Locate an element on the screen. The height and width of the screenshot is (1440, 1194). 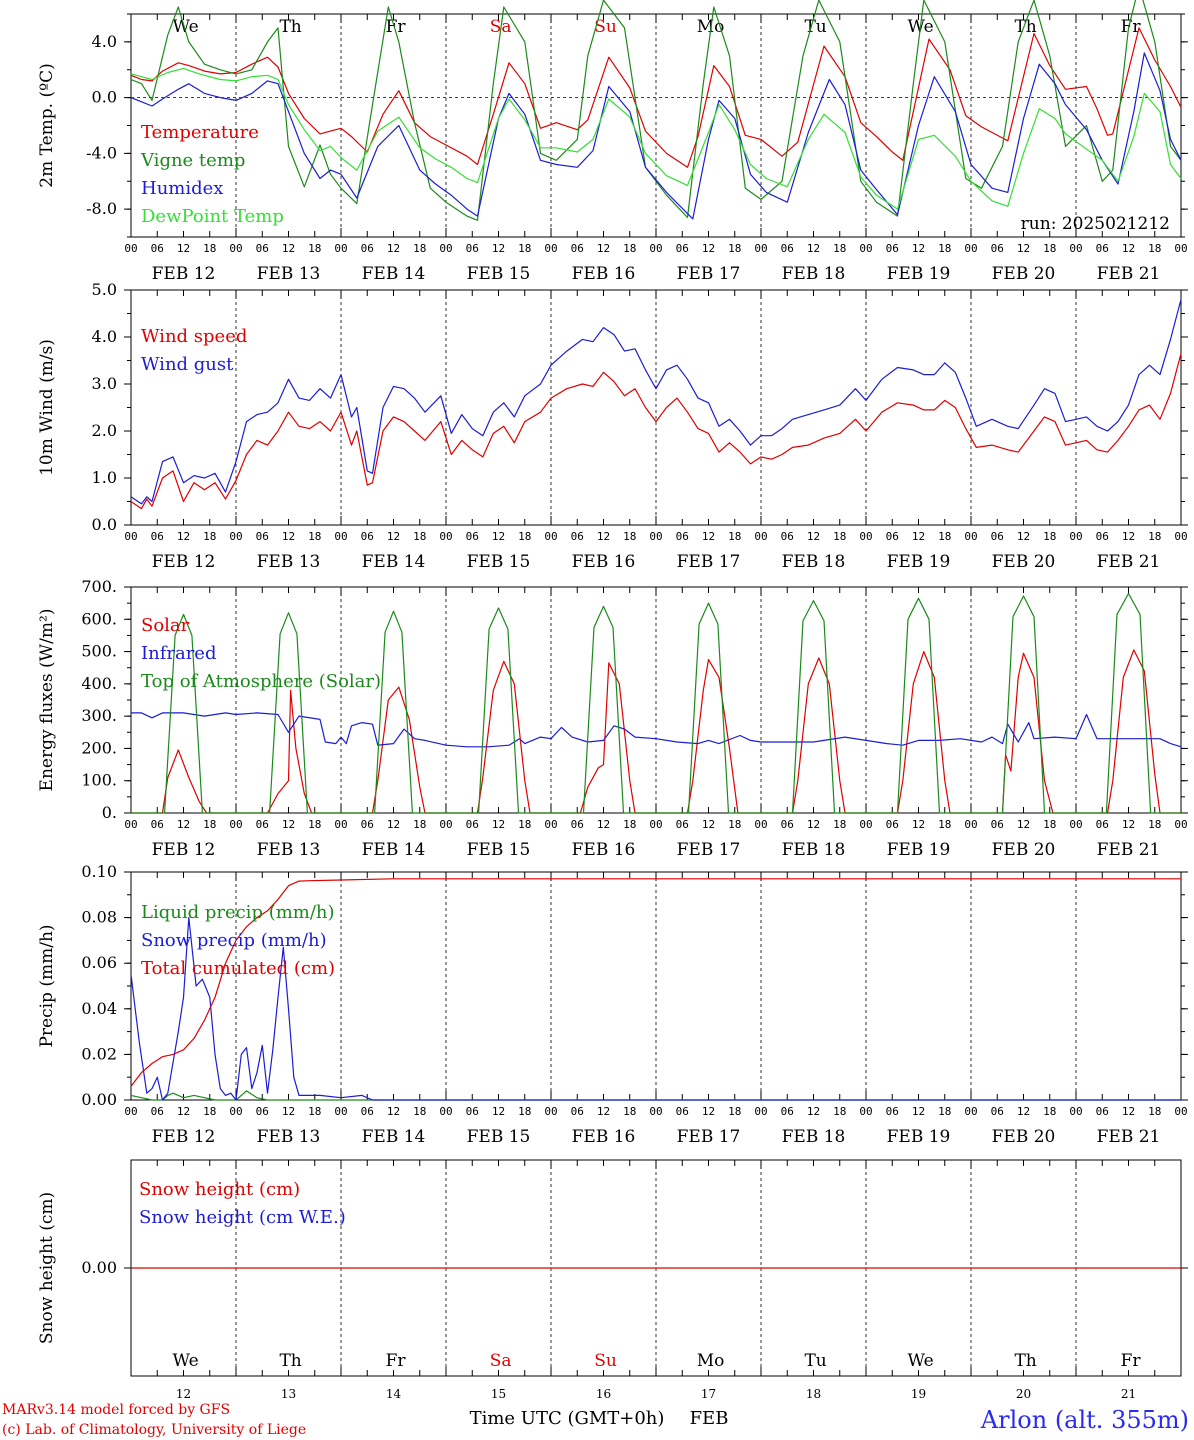
legend-entry: Humidex is located at coordinates (182, 188).